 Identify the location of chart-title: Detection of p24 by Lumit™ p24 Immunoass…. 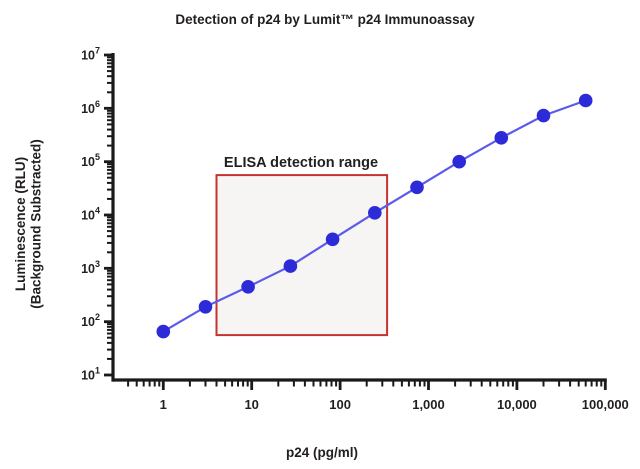
(325, 19).